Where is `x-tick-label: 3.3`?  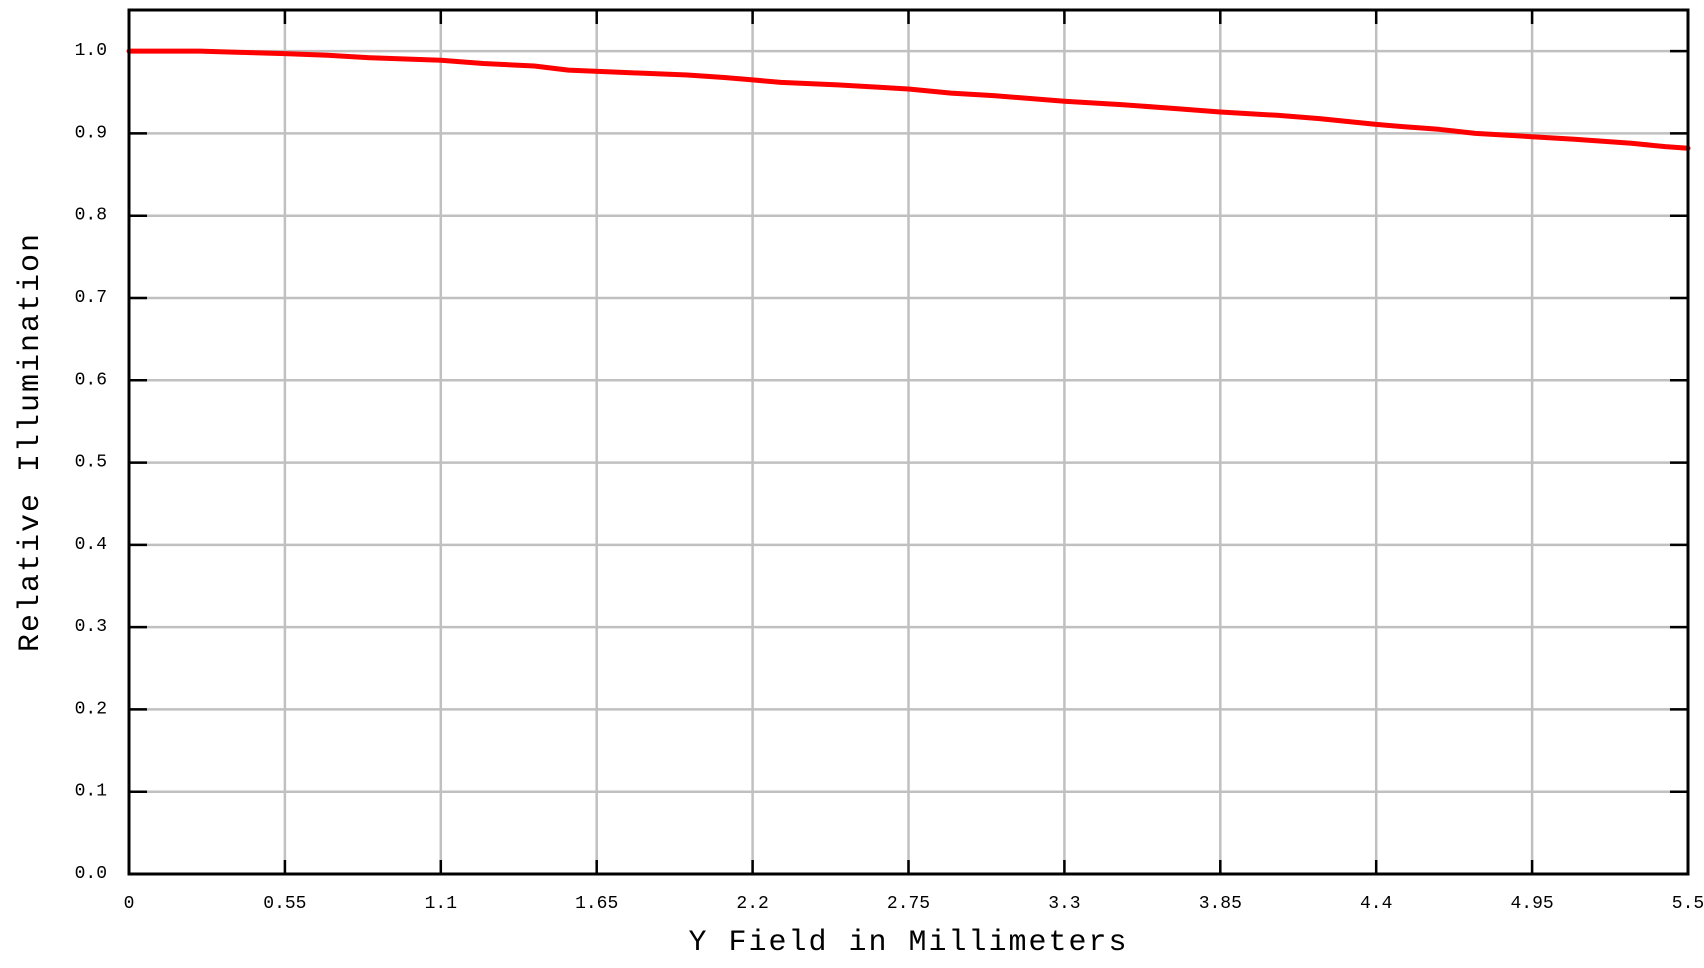 x-tick-label: 3.3 is located at coordinates (1064, 904).